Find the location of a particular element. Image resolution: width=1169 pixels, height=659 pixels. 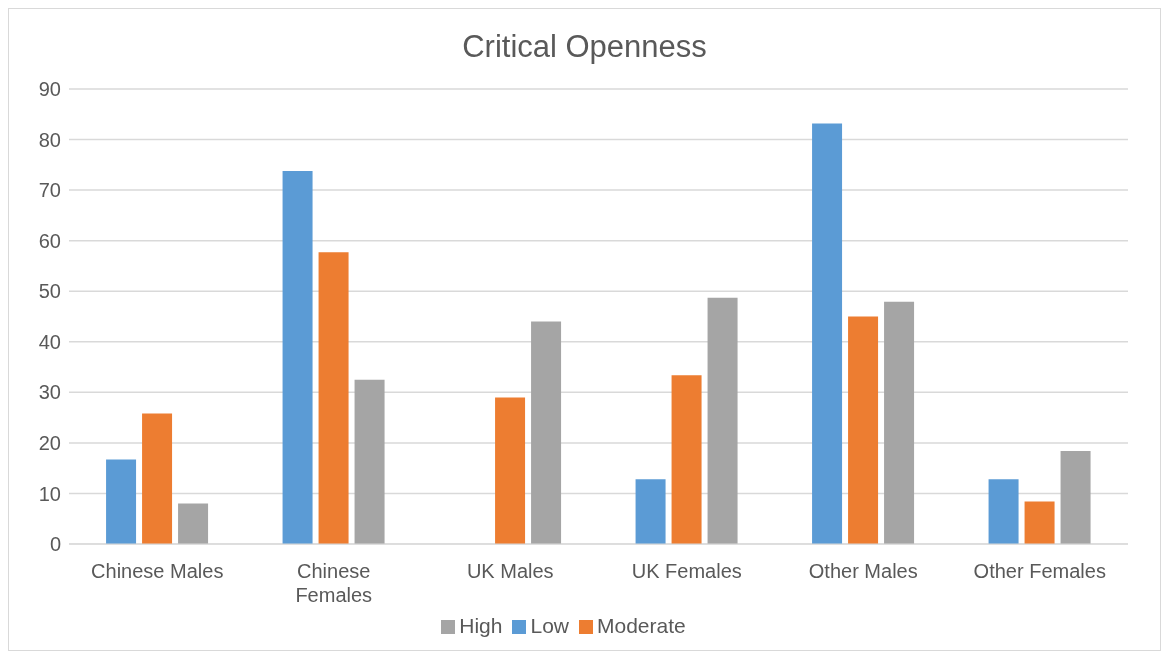

legend-label: Low is located at coordinates (549, 625).